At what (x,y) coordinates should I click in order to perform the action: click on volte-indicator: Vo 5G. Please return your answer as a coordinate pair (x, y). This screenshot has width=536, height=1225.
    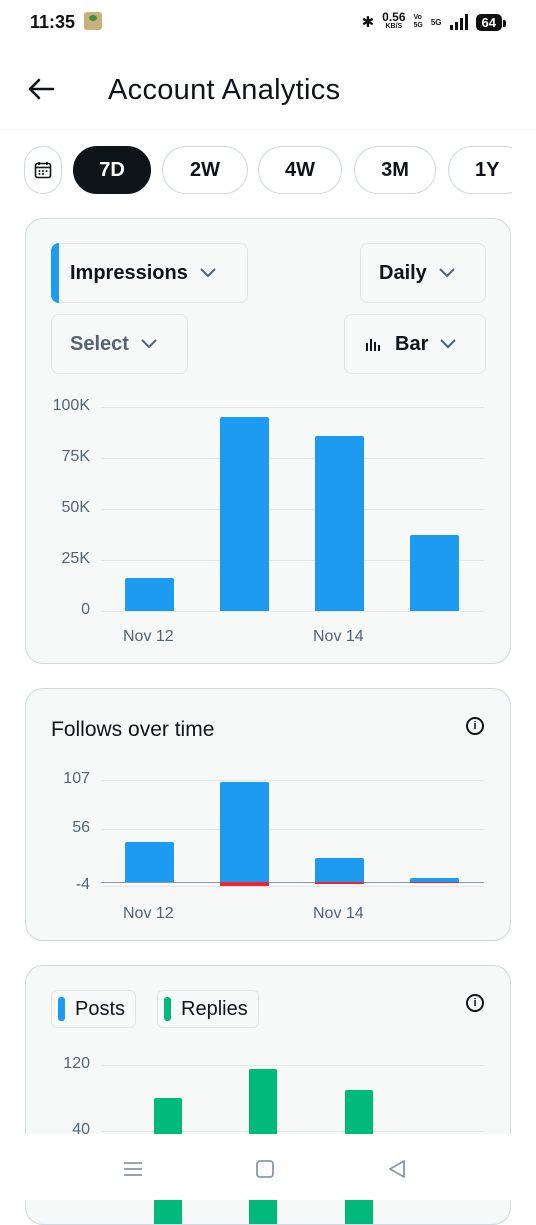
    Looking at the image, I should click on (418, 22).